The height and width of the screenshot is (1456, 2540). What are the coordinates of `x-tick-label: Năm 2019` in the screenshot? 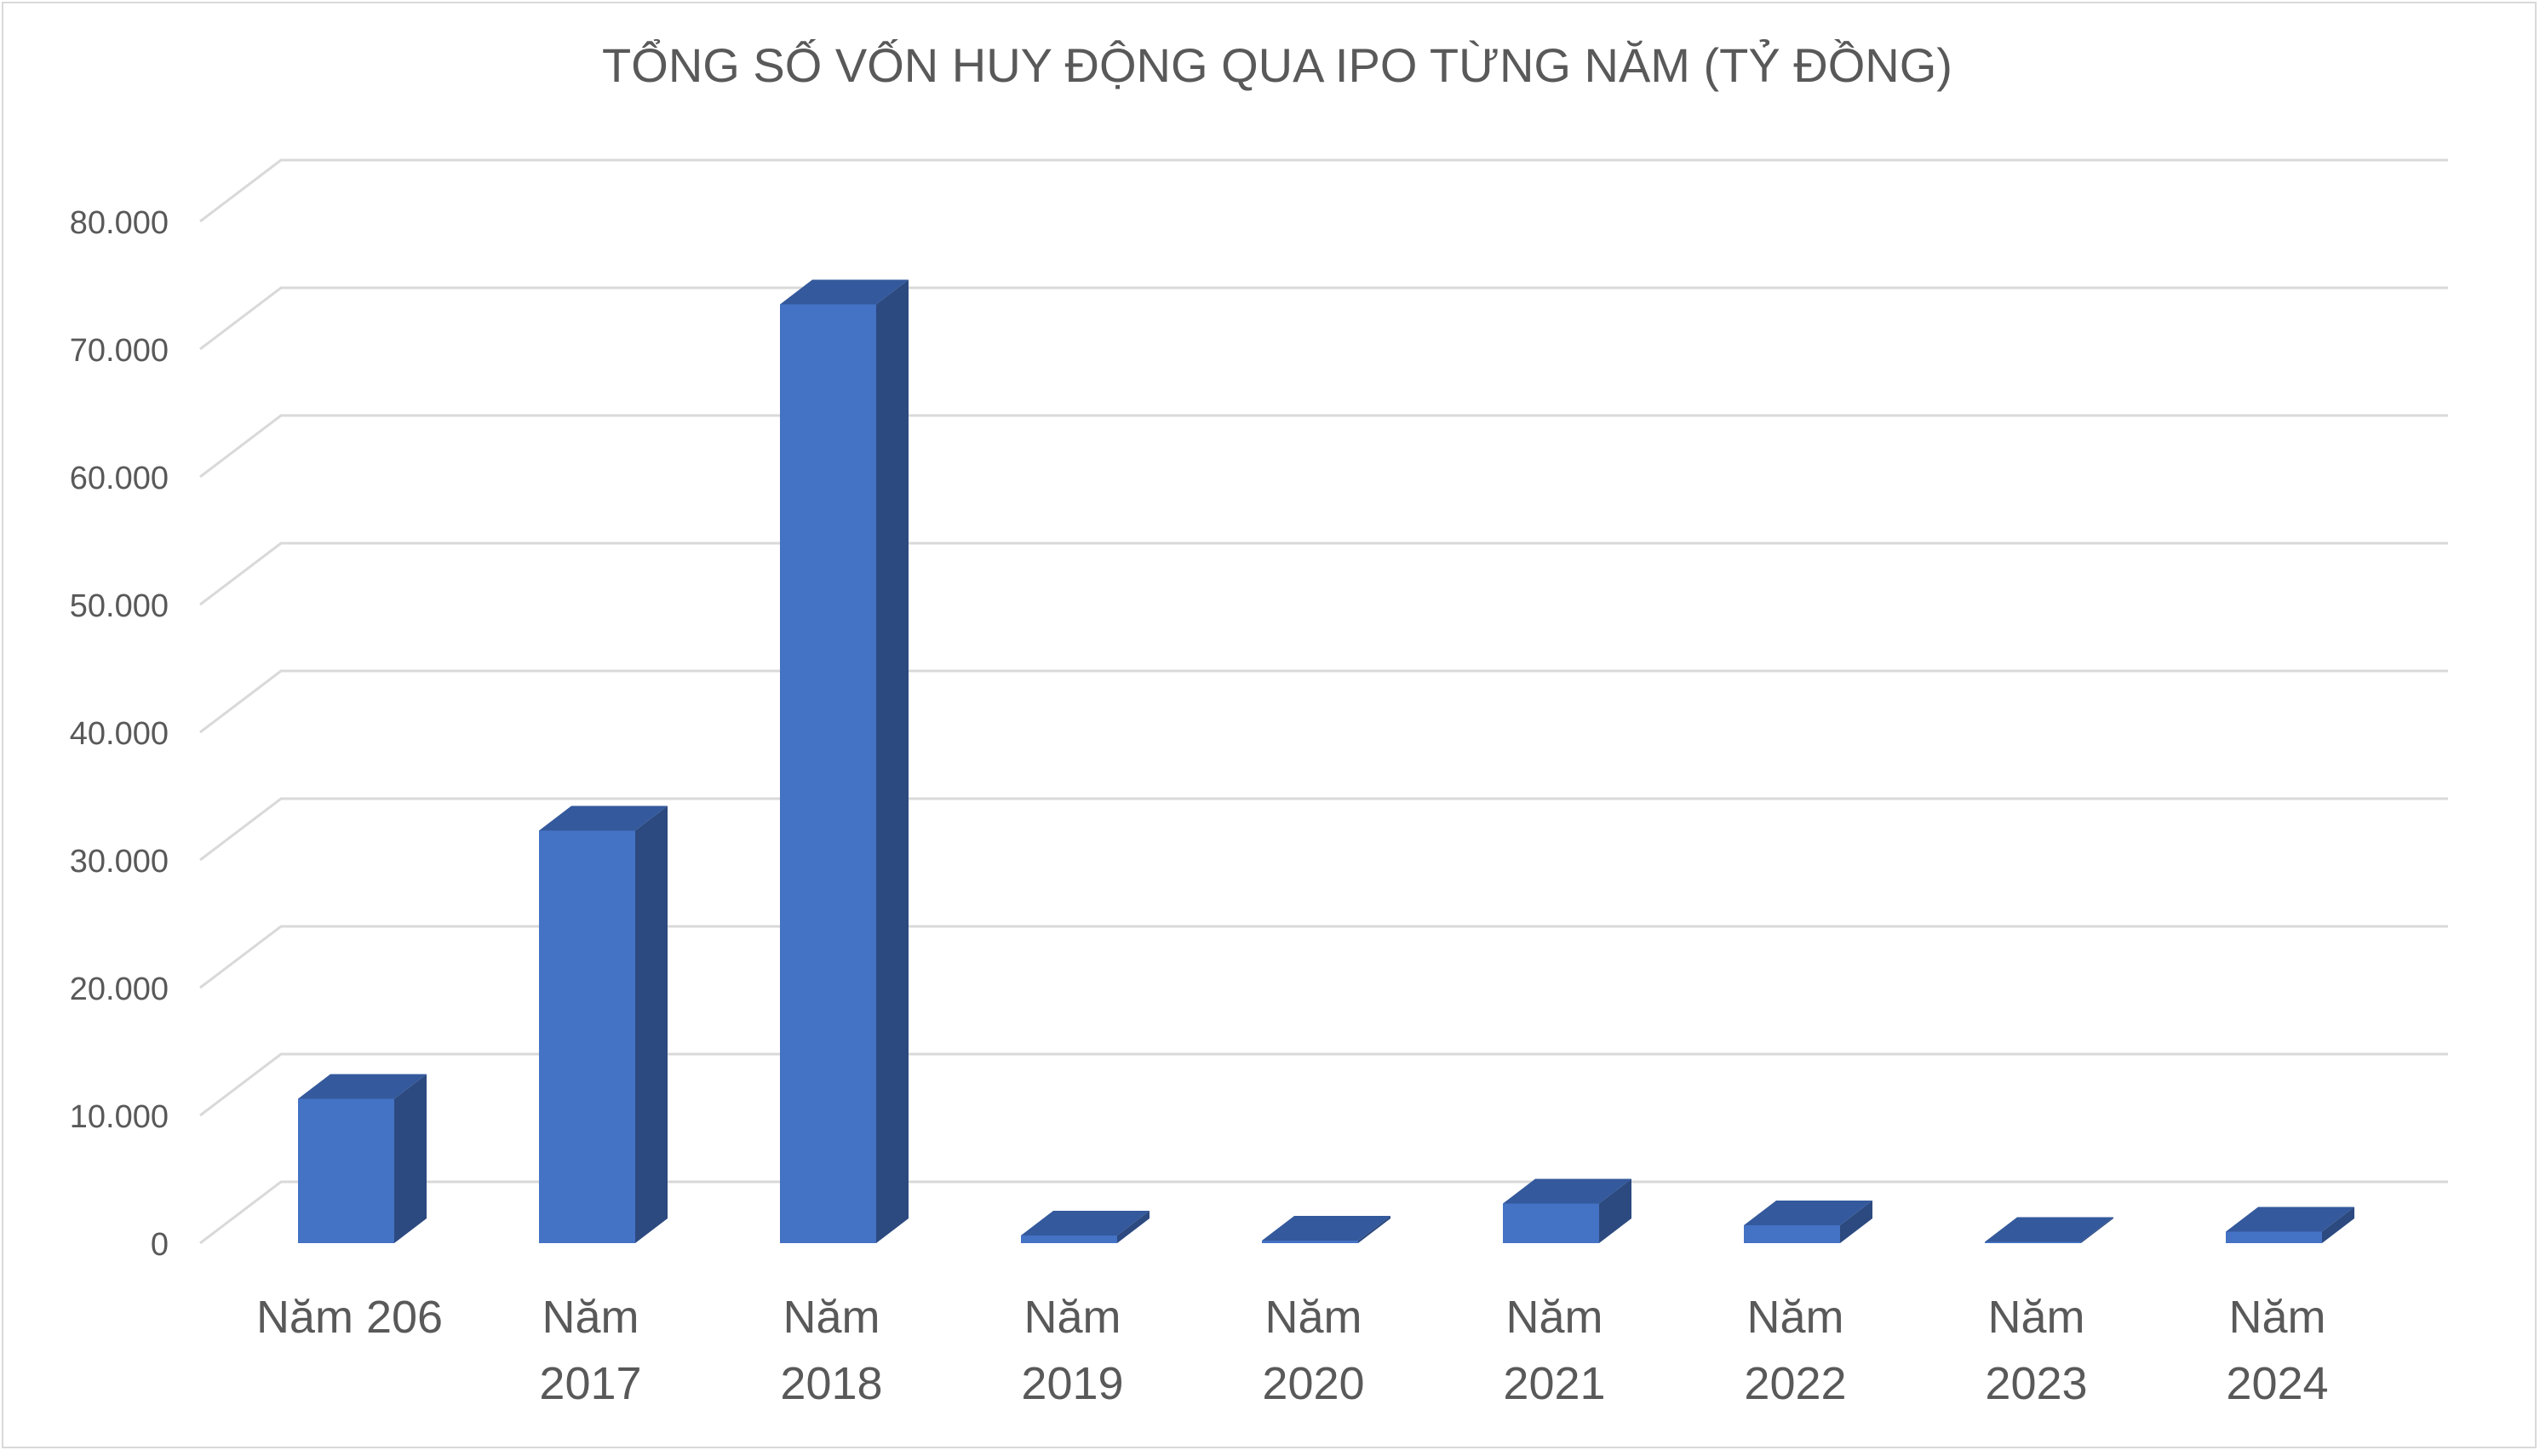 It's located at (1072, 1350).